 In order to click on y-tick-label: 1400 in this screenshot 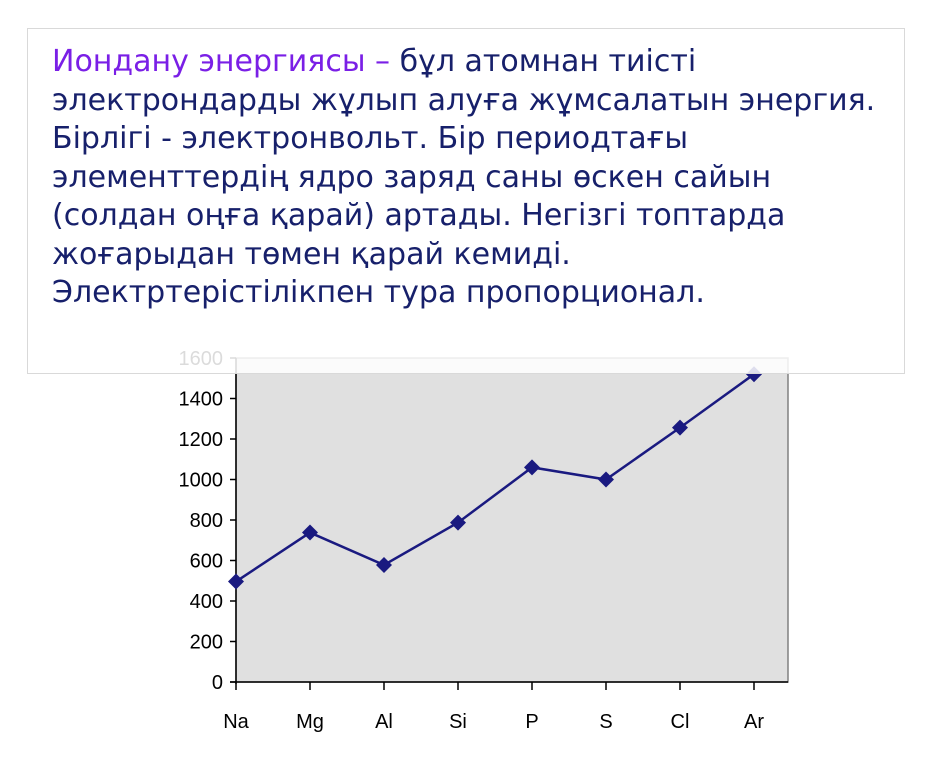, I will do `click(201, 400)`.